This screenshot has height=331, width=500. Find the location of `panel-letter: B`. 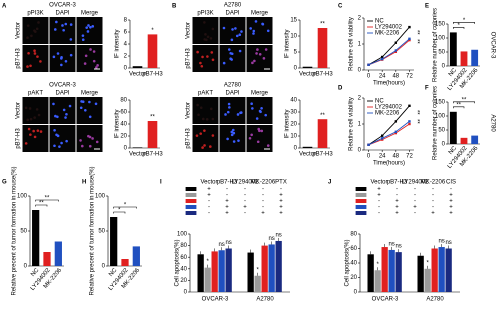

panel-letter: B is located at coordinates (174, 7).